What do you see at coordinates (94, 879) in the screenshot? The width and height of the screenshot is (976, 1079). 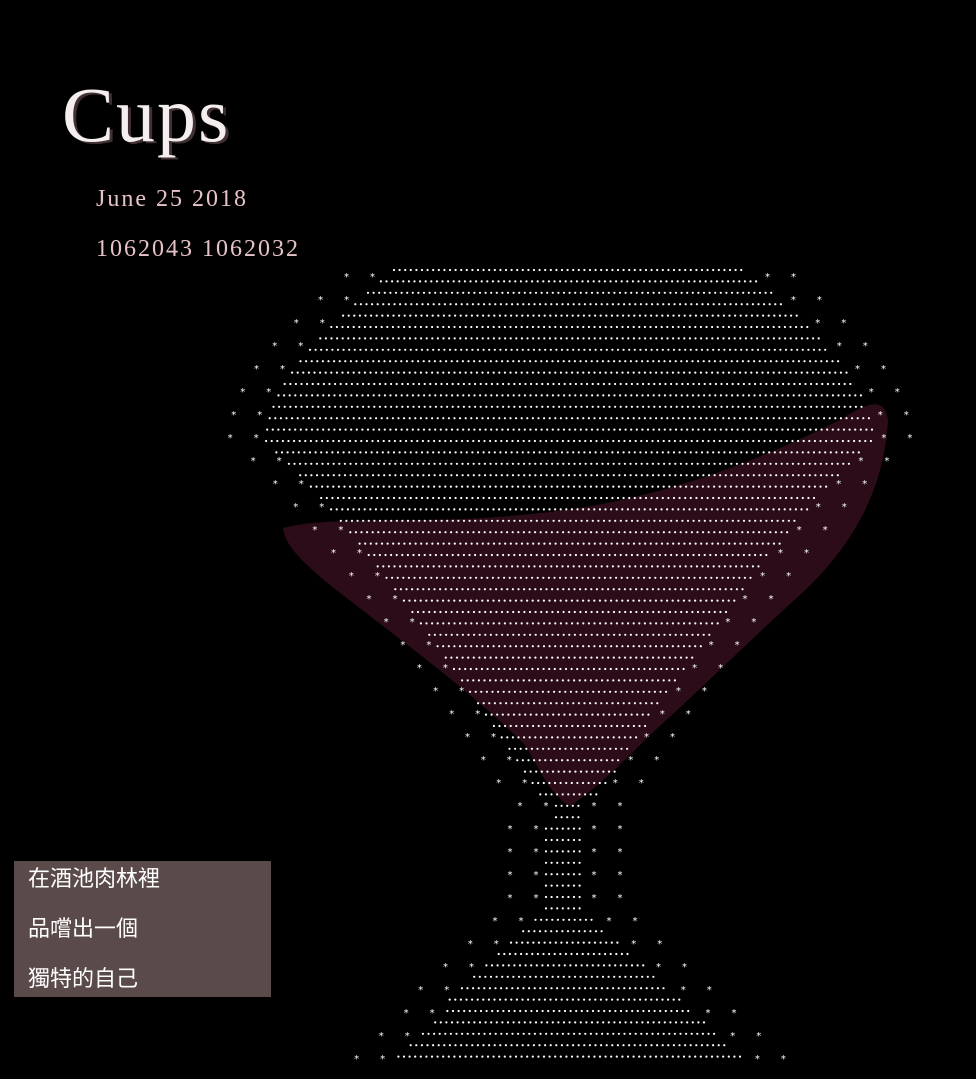 I see `poem-line-1: 在酒池肉林裡` at bounding box center [94, 879].